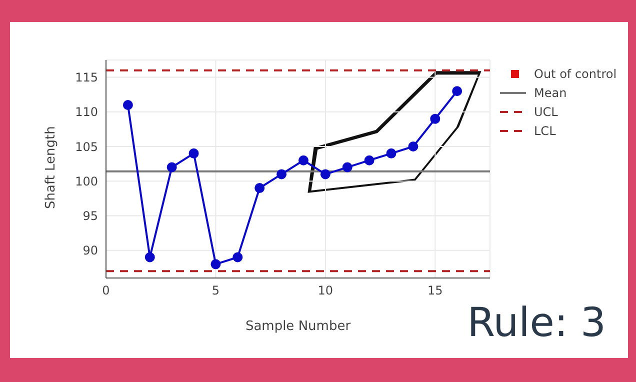 Image resolution: width=636 pixels, height=382 pixels. Describe the element at coordinates (86, 181) in the screenshot. I see `y-tick-label: 100` at that location.